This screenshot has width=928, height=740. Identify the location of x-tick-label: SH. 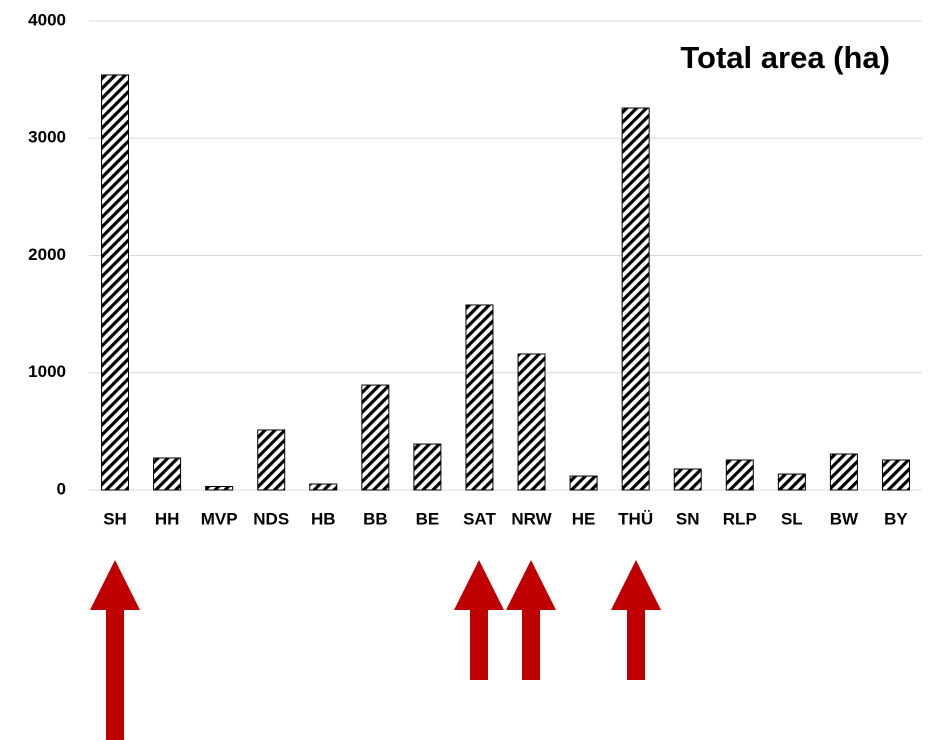
(115, 518).